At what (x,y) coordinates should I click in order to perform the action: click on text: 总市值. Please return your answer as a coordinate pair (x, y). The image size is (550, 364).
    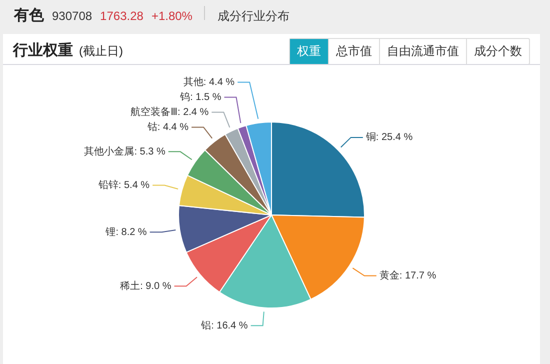
    Looking at the image, I should click on (353, 51).